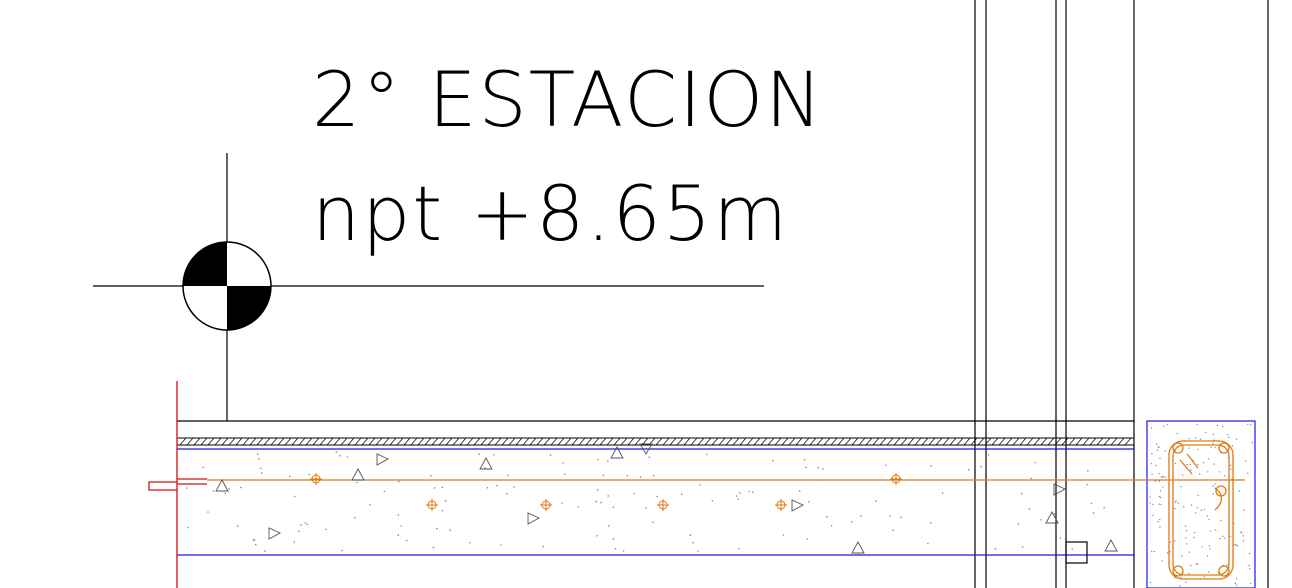  What do you see at coordinates (551, 213) in the screenshot?
I see `level-annotation: npt +8.65m` at bounding box center [551, 213].